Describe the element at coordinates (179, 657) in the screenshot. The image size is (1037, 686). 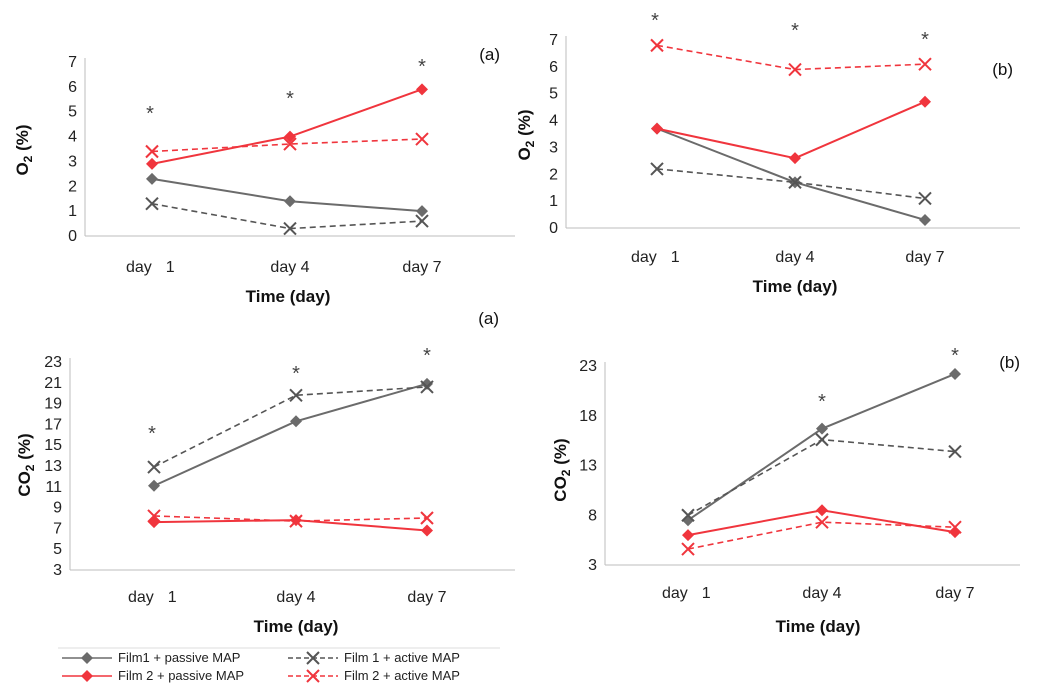
I see `legend-label: Film1 + passive MAP` at that location.